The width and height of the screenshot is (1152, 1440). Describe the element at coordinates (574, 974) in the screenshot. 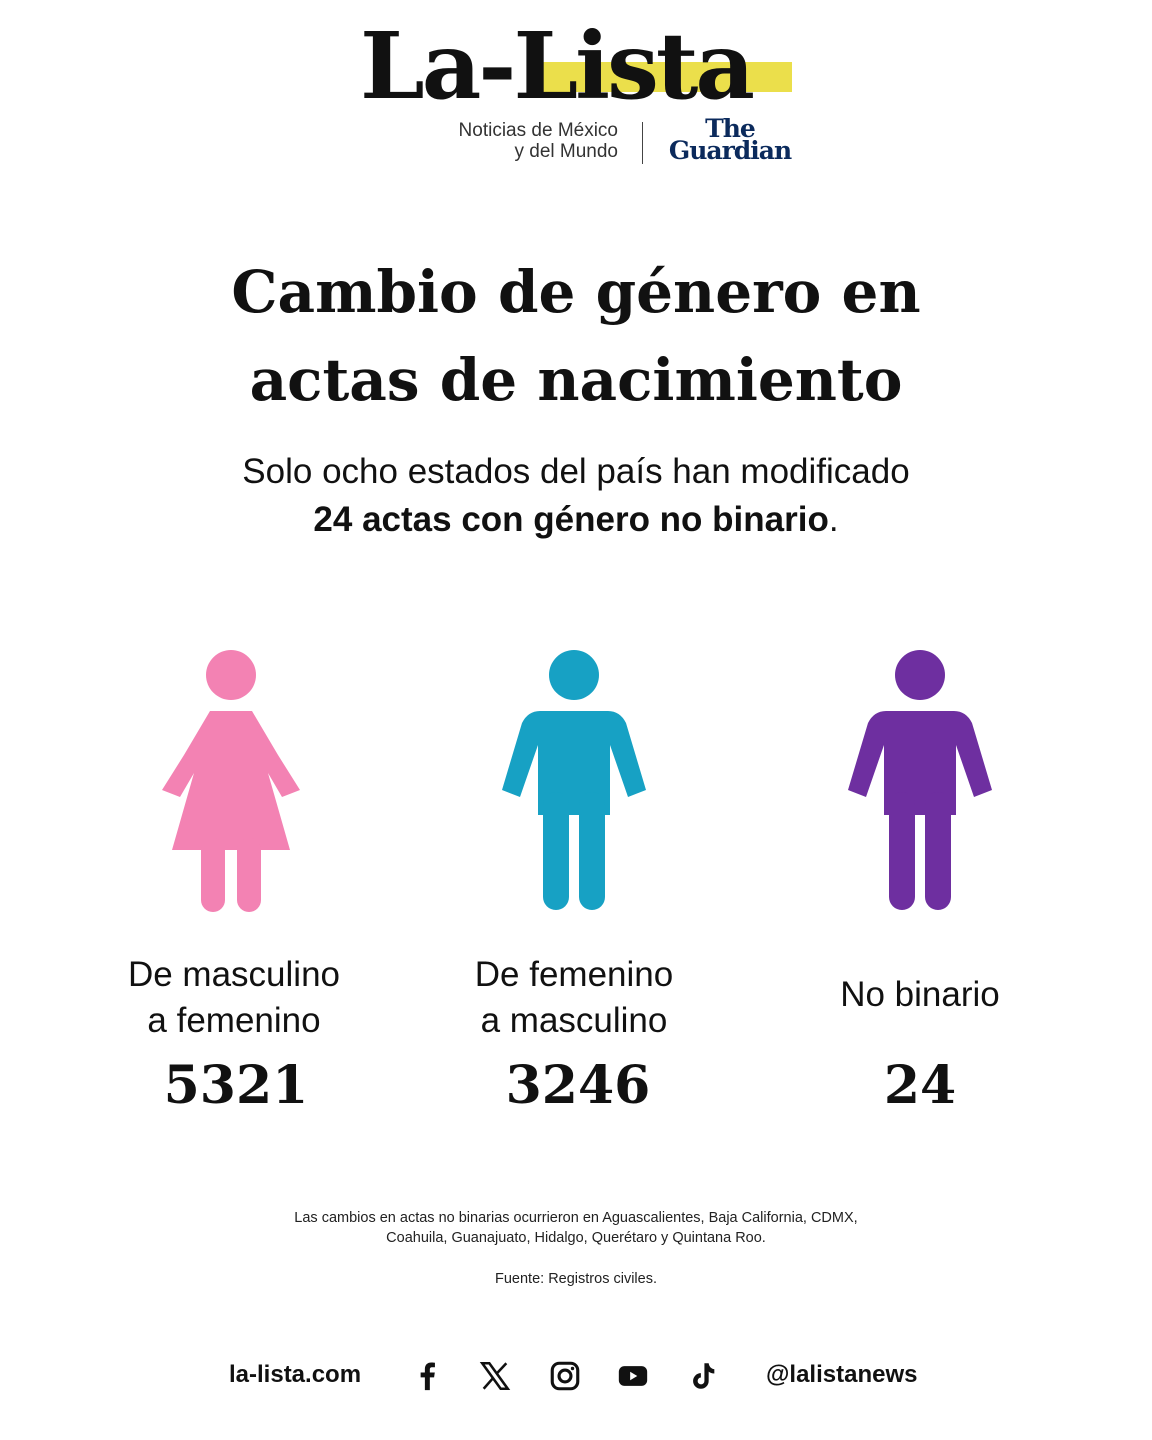

I see `label-line1: De femenino` at that location.